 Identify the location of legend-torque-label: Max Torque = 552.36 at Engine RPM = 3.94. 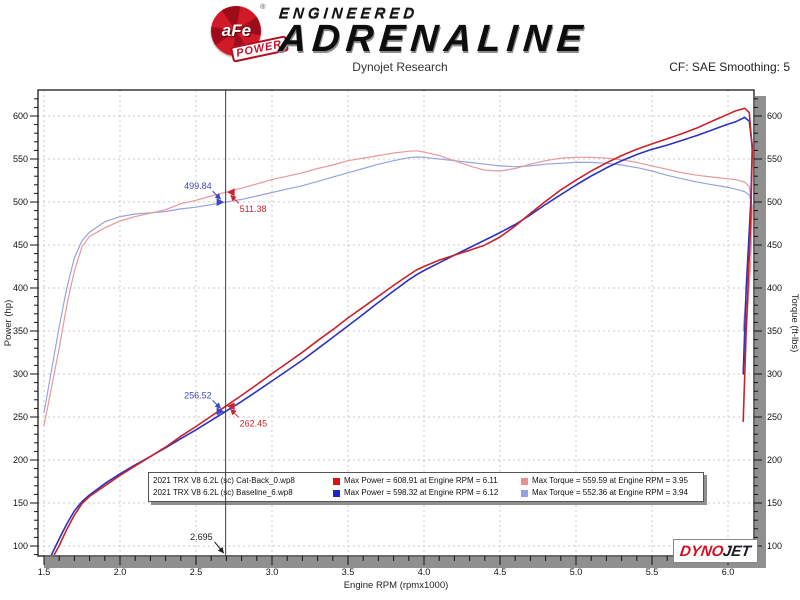
(610, 492).